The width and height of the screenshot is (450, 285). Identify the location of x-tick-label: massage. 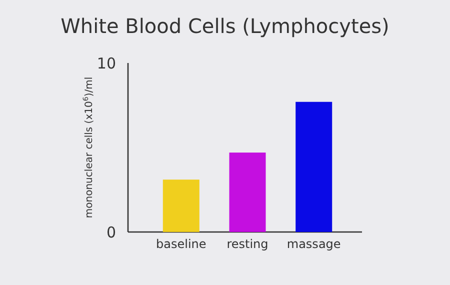
(313, 244).